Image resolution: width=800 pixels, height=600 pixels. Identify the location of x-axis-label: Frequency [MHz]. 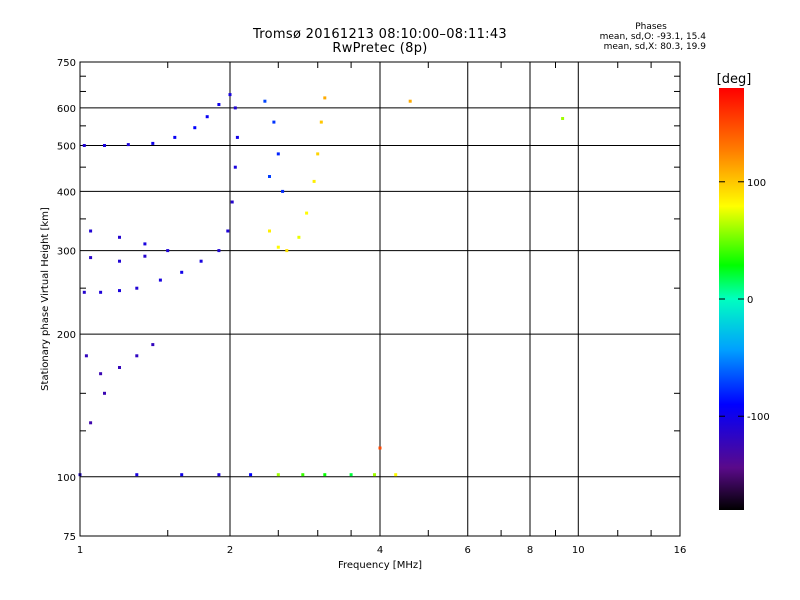
(380, 565).